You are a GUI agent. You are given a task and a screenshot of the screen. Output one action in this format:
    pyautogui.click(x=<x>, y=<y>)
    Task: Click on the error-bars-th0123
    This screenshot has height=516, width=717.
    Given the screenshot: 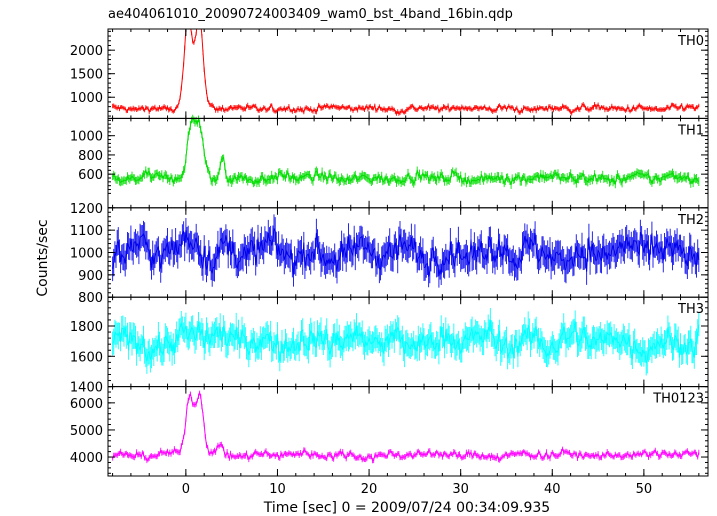 What is the action you would take?
    pyautogui.click(x=406, y=427)
    